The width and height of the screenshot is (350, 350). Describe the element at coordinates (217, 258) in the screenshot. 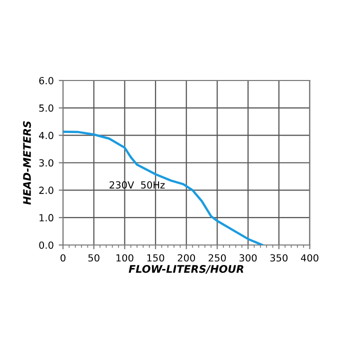

I see `x-tick-label: 250` at that location.